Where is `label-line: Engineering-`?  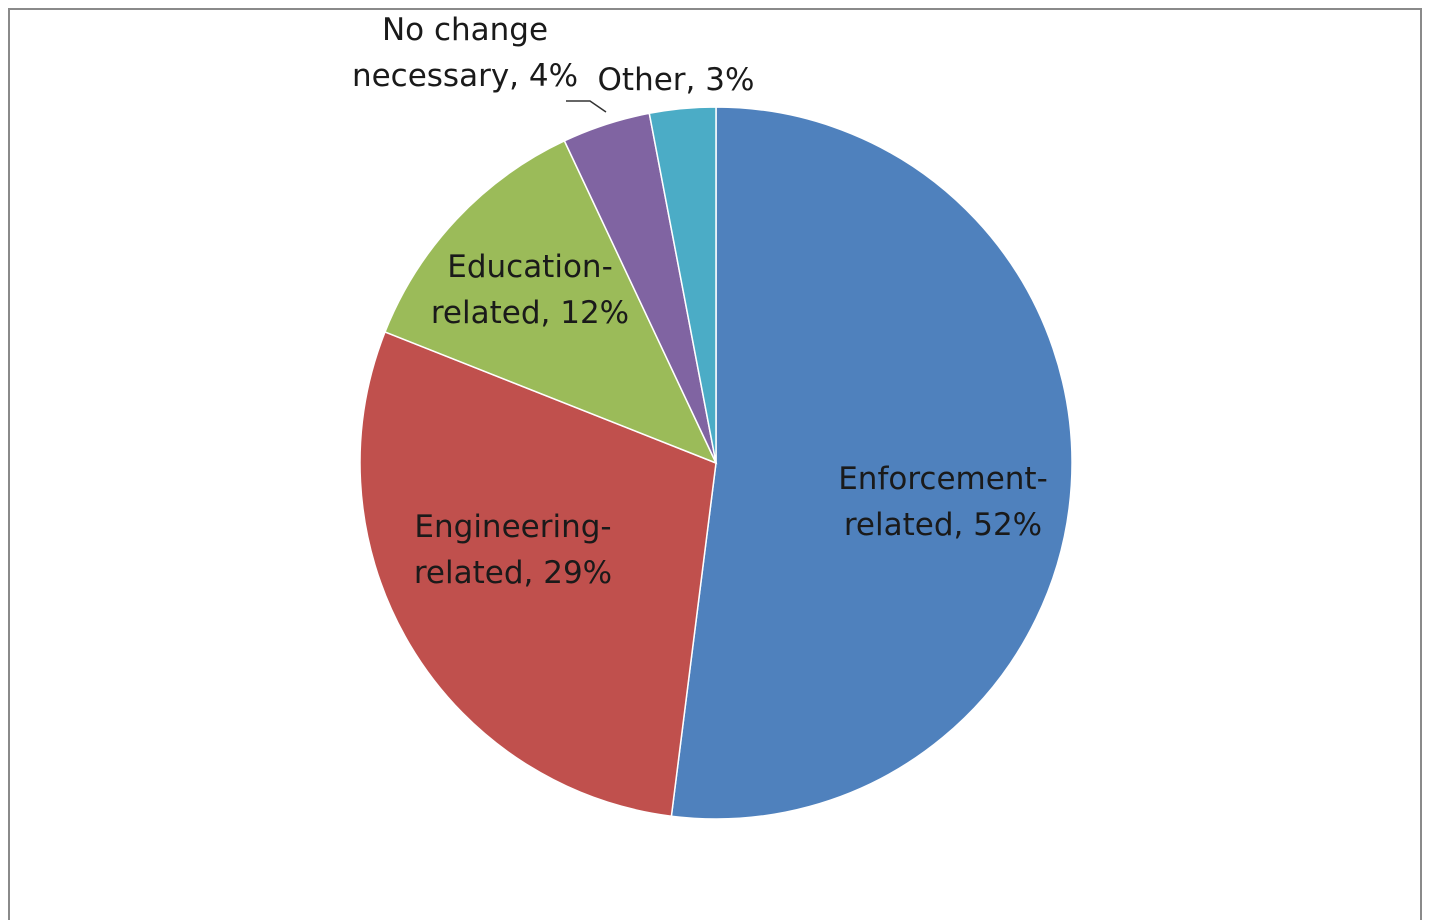
label-line: Engineering- is located at coordinates (512, 527).